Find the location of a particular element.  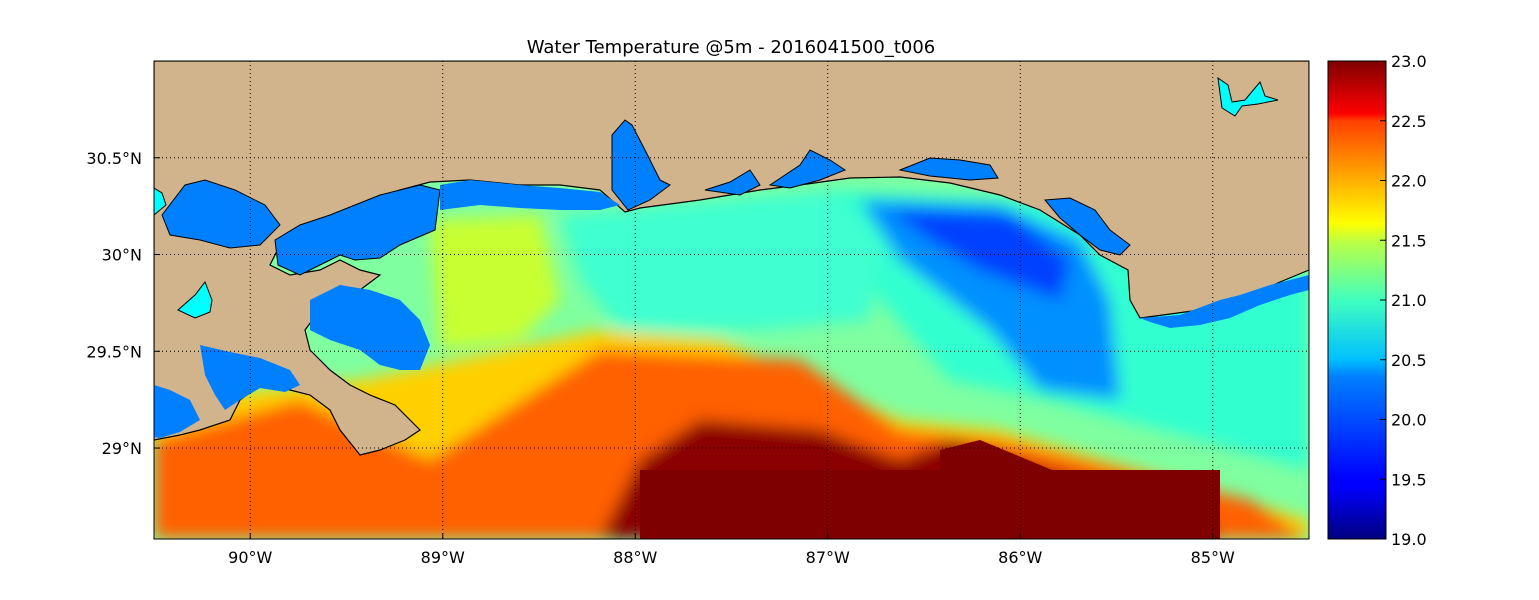

colorbar-tick-label: 20.0 is located at coordinates (1409, 420).